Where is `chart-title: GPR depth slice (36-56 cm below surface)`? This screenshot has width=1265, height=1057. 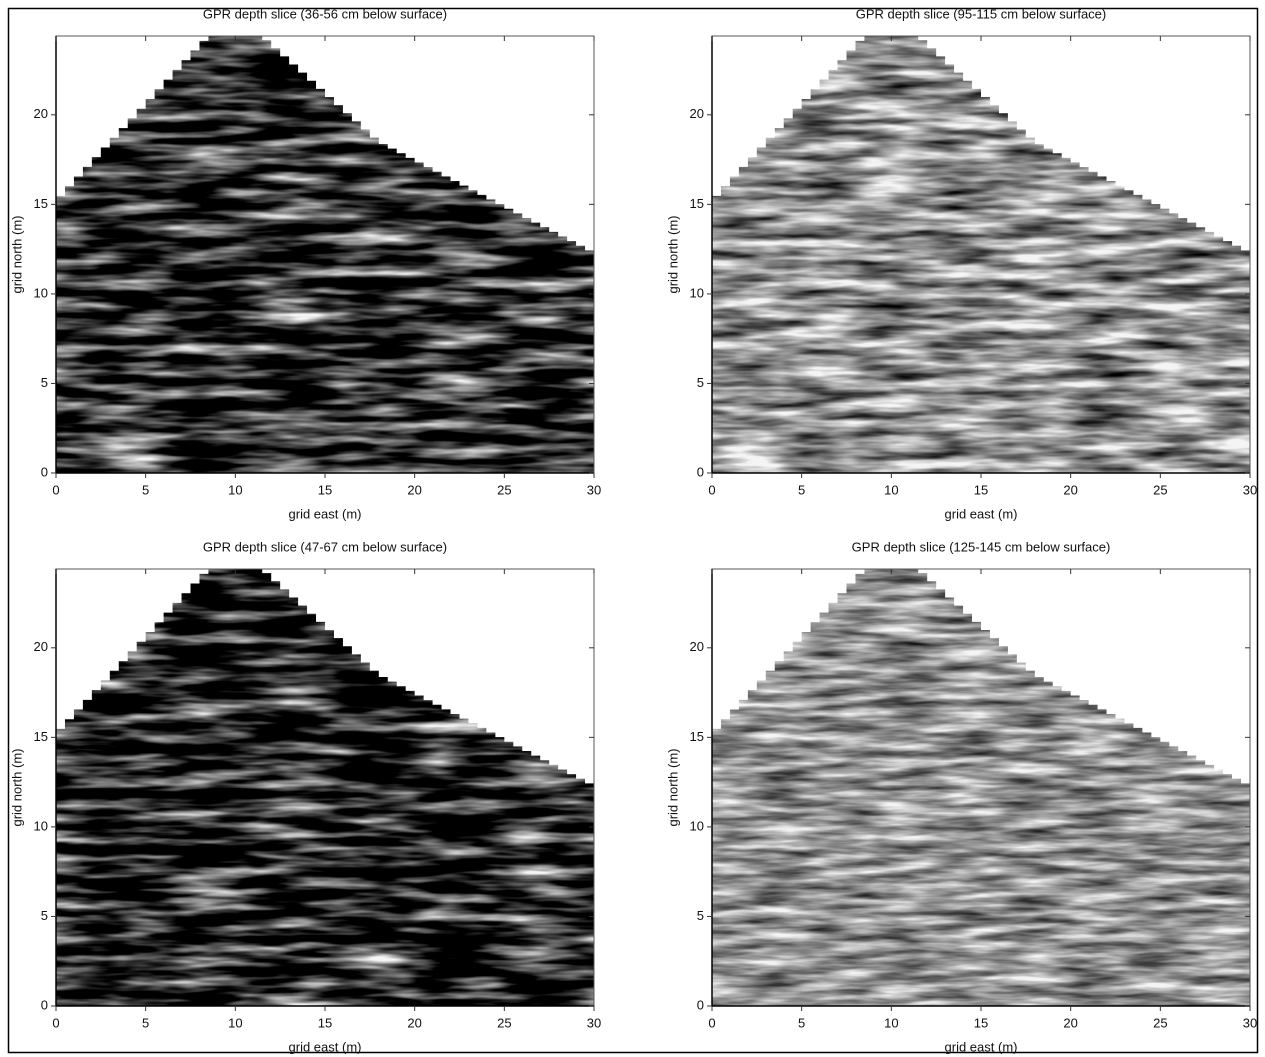
chart-title: GPR depth slice (36-56 cm below surface) is located at coordinates (325, 13).